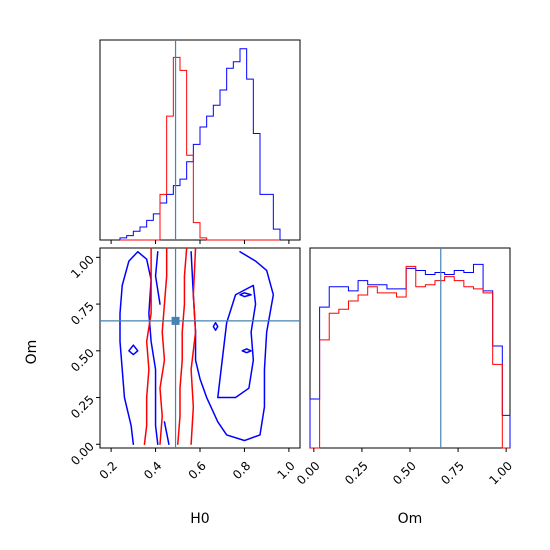 The image size is (550, 550). Describe the element at coordinates (82, 266) in the screenshot. I see `om-ytick-label: 1.00` at that location.